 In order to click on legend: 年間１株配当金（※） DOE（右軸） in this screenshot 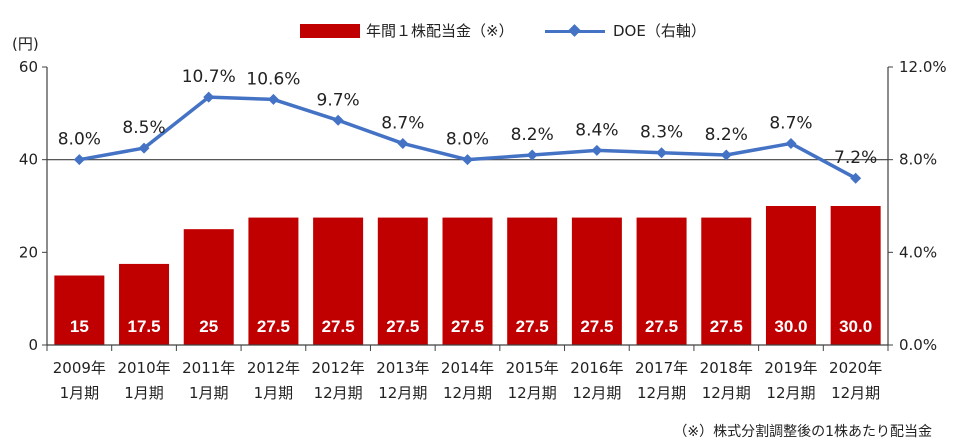, I will do `click(480, 31)`.